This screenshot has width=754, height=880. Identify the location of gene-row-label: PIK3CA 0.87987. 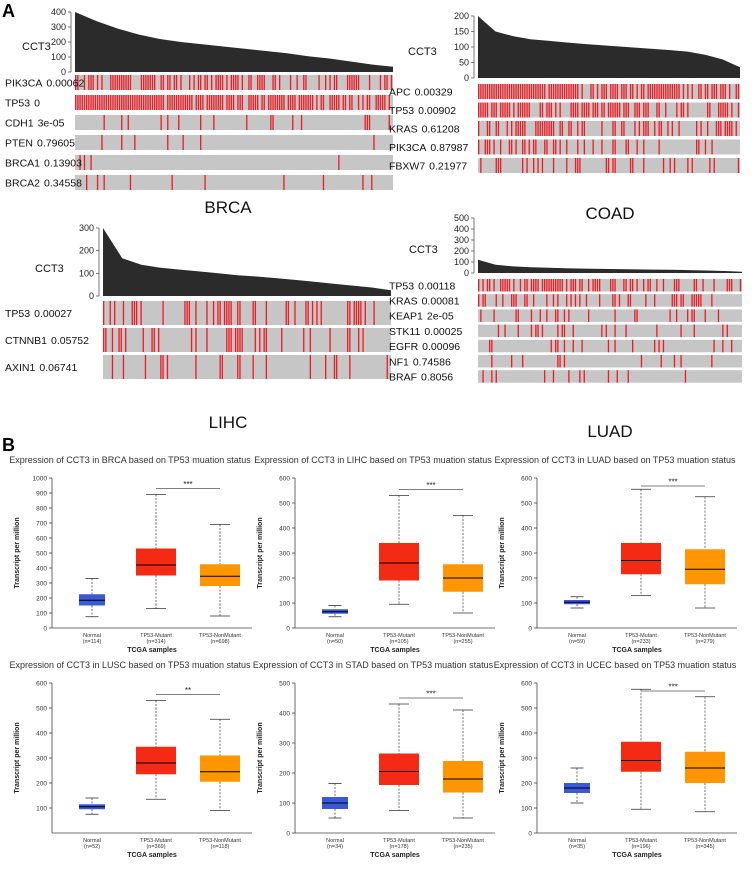
(428, 148).